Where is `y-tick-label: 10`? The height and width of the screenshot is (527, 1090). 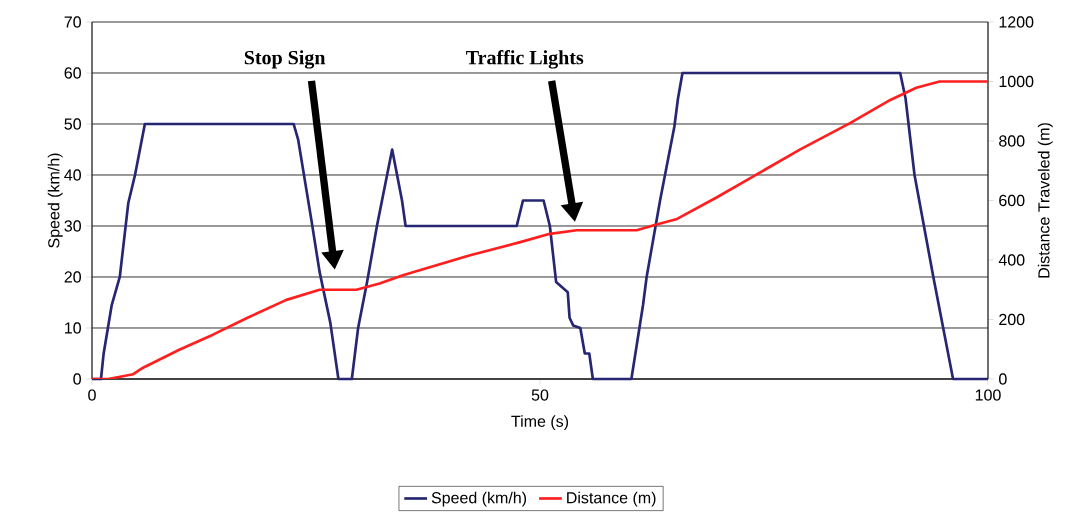
y-tick-label: 10 is located at coordinates (73, 328).